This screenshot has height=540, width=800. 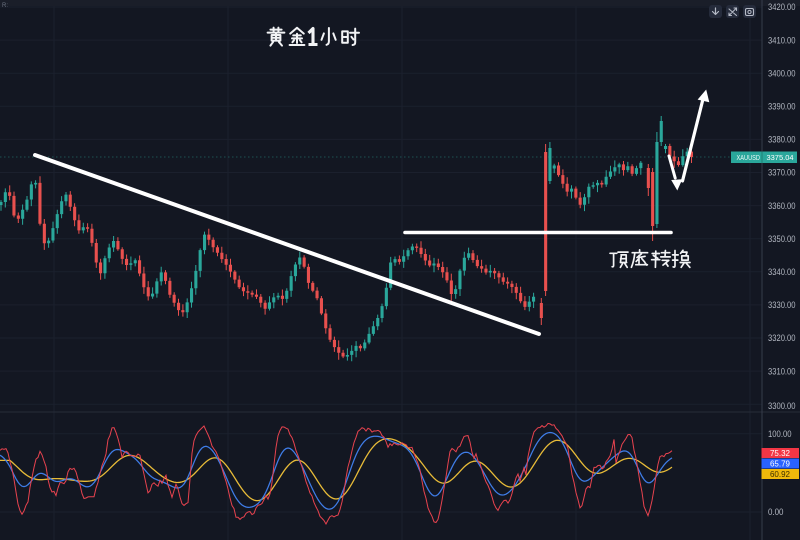 I want to click on svg-text: 3300.00, so click(x=782, y=406).